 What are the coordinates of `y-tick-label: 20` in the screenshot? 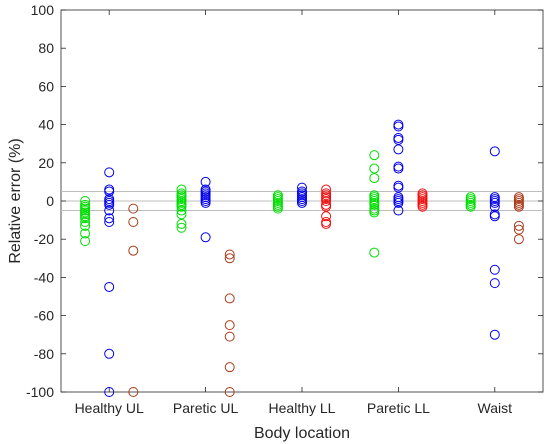 It's located at (46, 163).